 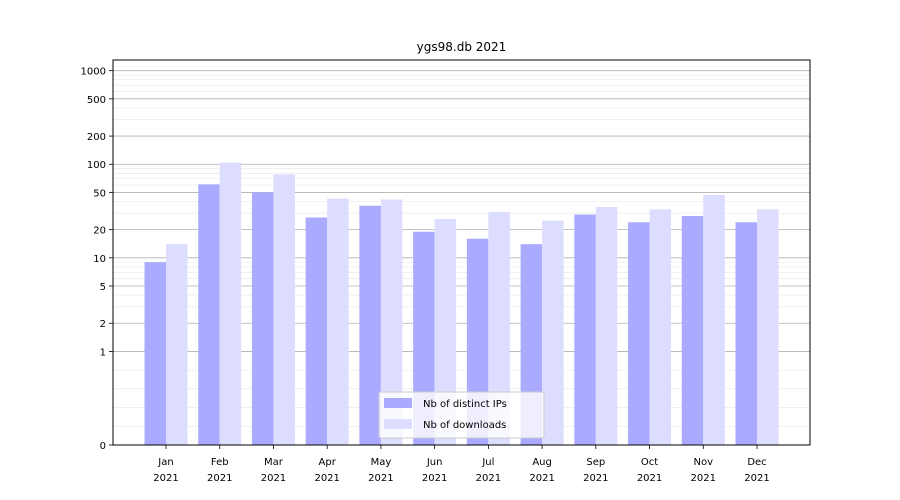 I want to click on legend: Nb of distinct IPs Nb of downloads, so click(x=461, y=415).